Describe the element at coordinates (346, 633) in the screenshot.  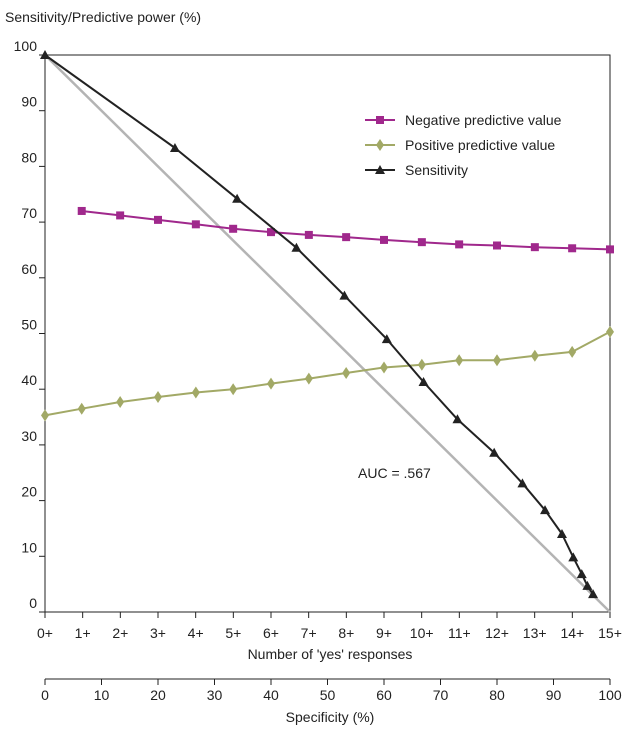
I see `x-tick-label: 8+` at that location.